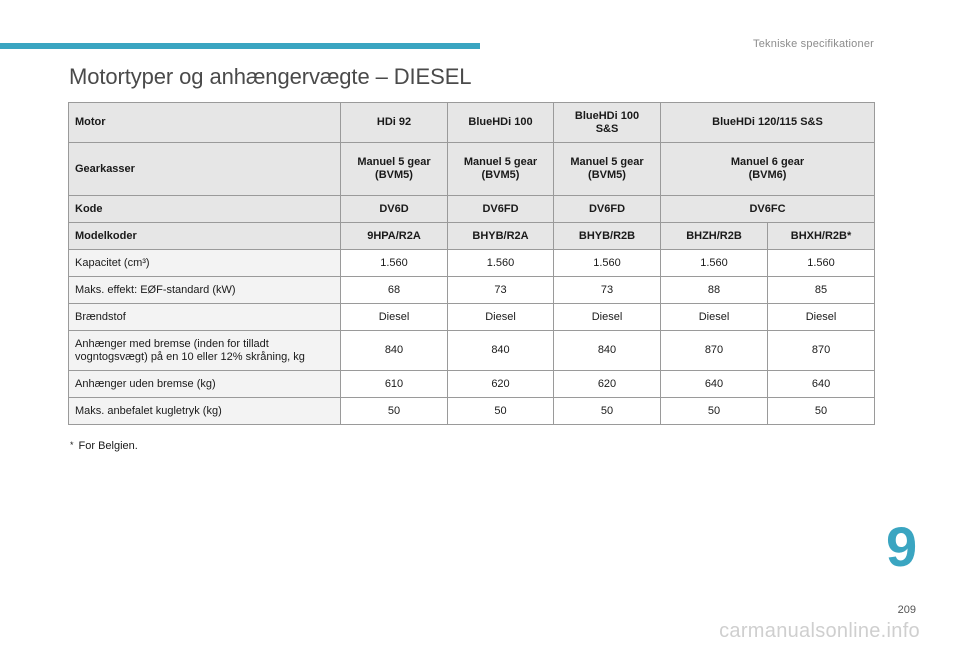 This screenshot has width=960, height=649. What do you see at coordinates (500, 236) in the screenshot?
I see `table-cell: BHYB/R2A` at bounding box center [500, 236].